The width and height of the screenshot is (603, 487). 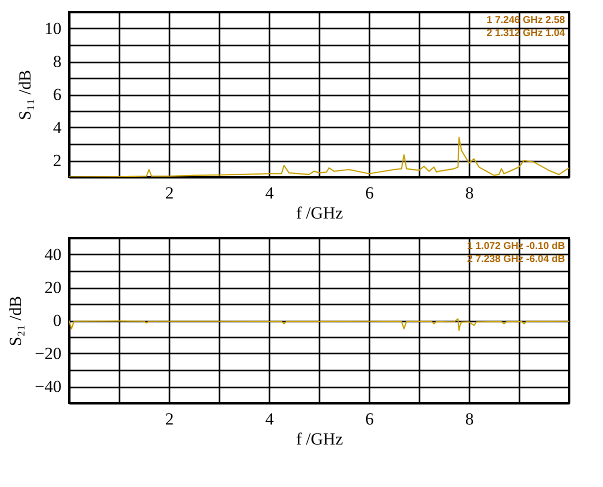 What do you see at coordinates (53, 287) in the screenshot?
I see `y-tick-label: 20` at bounding box center [53, 287].